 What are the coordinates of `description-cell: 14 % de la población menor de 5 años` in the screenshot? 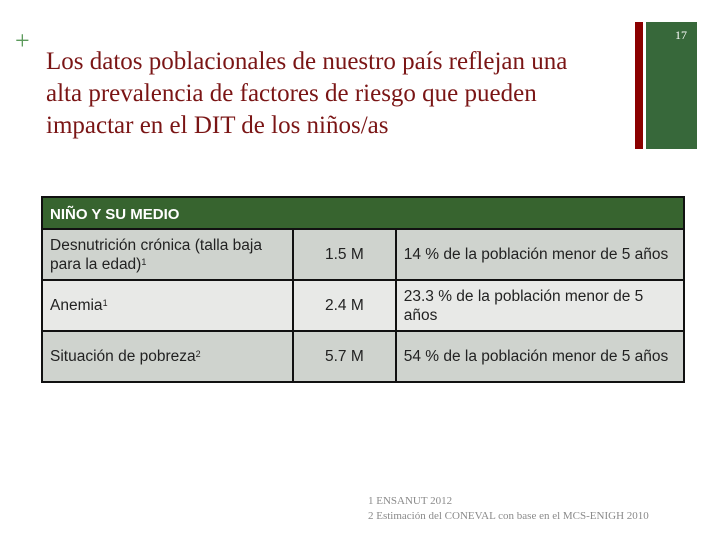 It's located at (540, 254).